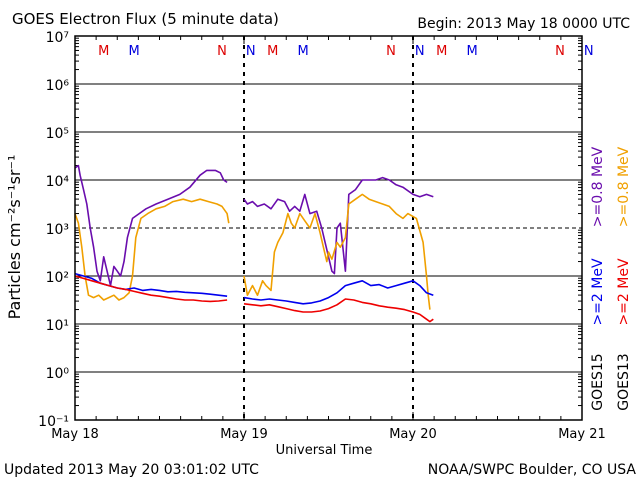 Image resolution: width=640 pixels, height=480 pixels. What do you see at coordinates (582, 434) in the screenshot?
I see `x-tick-label: May 21` at bounding box center [582, 434].